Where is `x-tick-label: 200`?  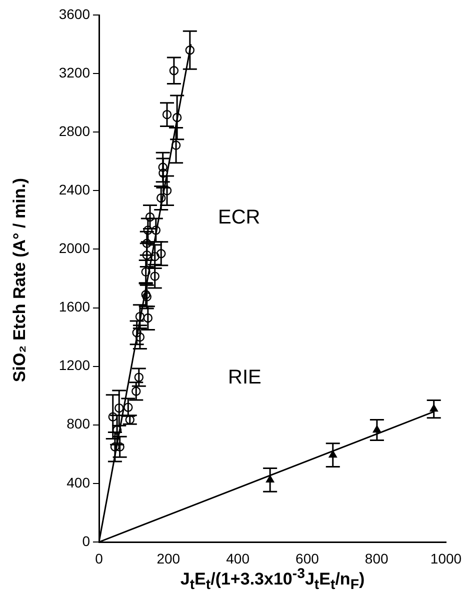
x-tick-label: 200 is located at coordinates (168, 558).